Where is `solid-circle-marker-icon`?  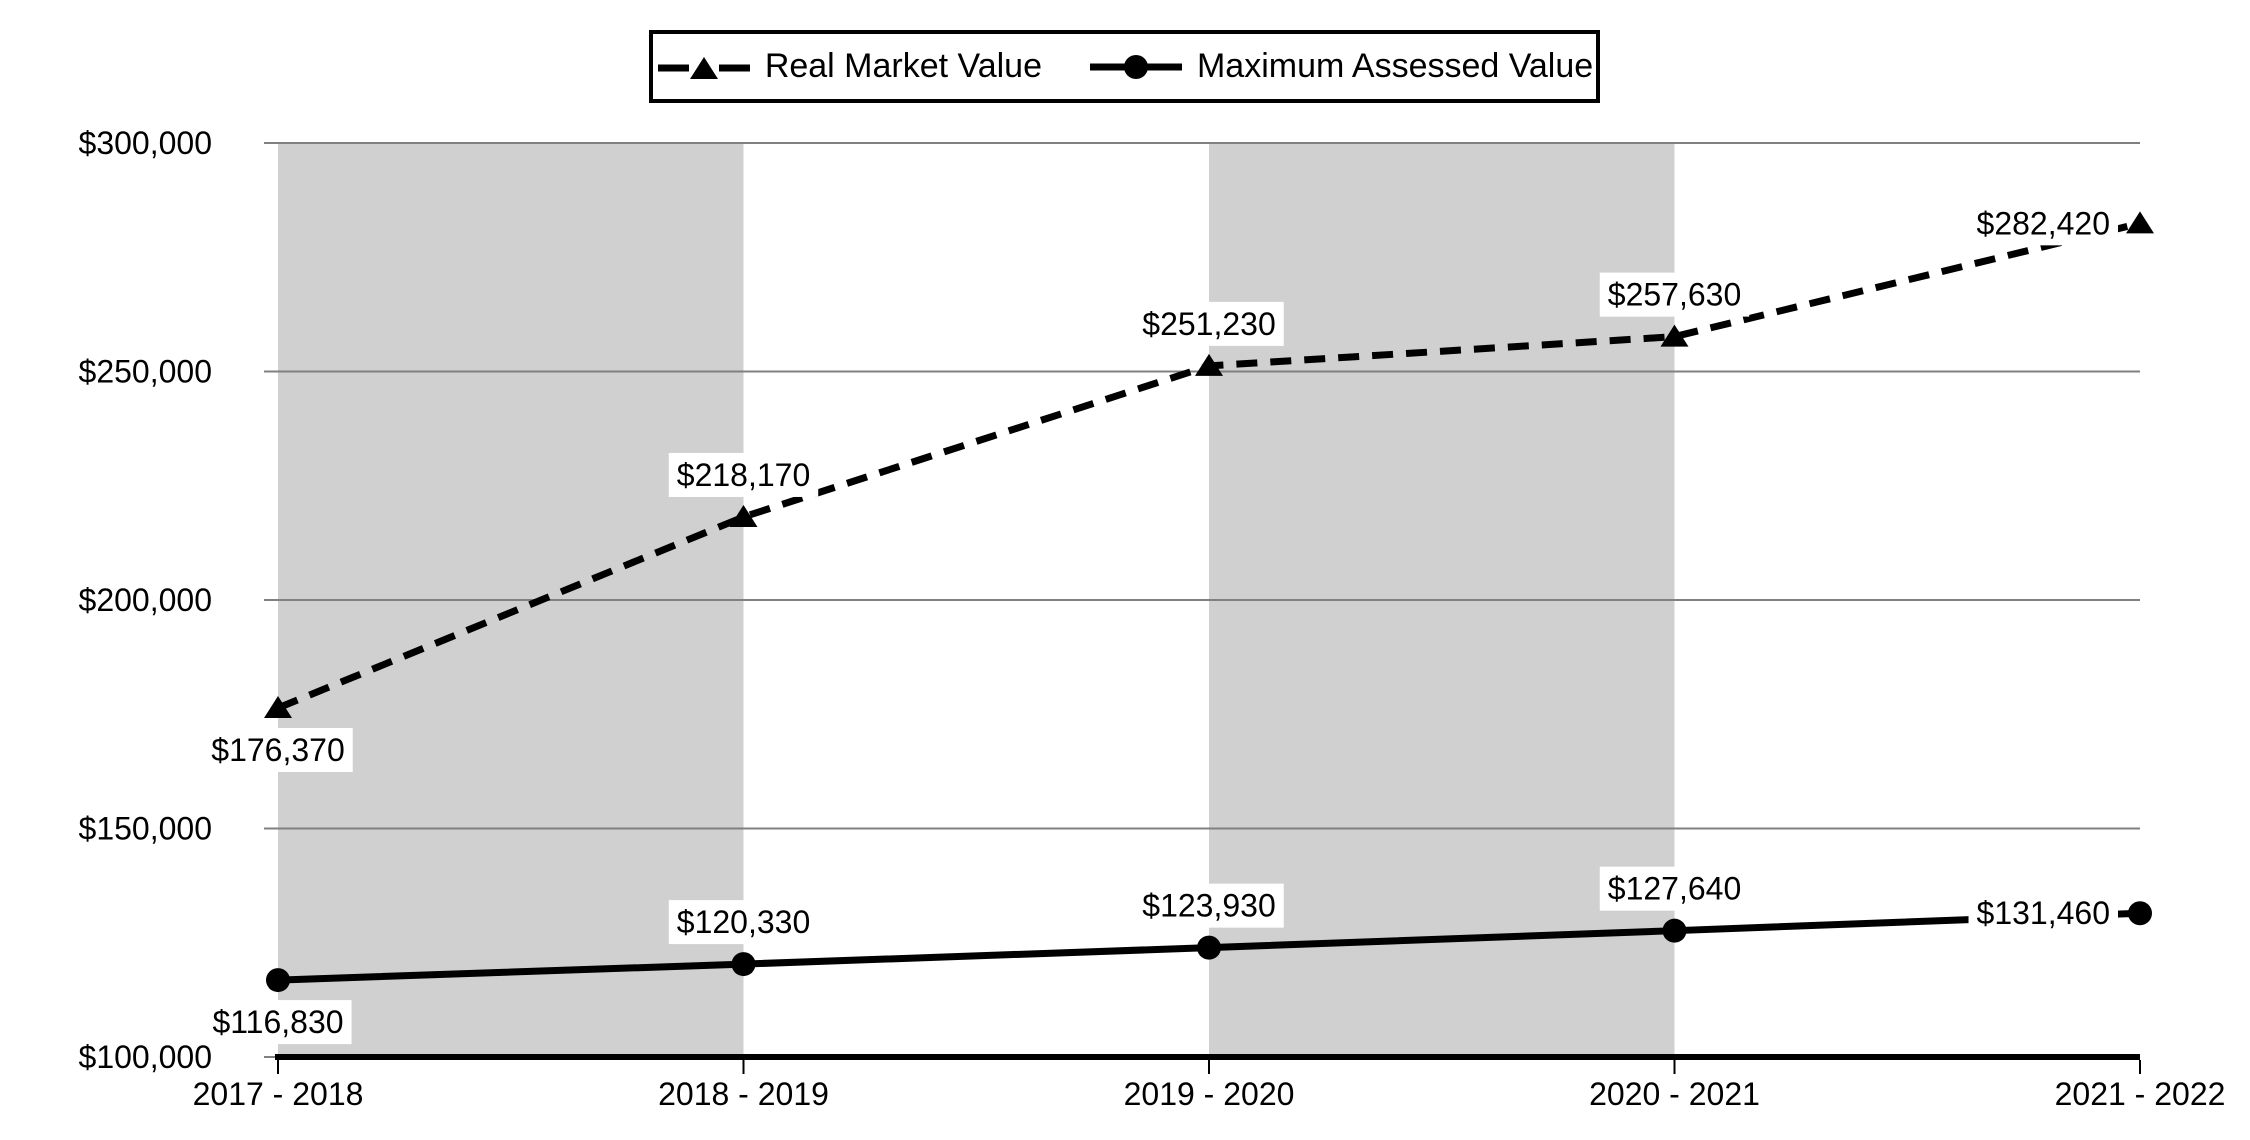 solid-circle-marker-icon is located at coordinates (1135, 66).